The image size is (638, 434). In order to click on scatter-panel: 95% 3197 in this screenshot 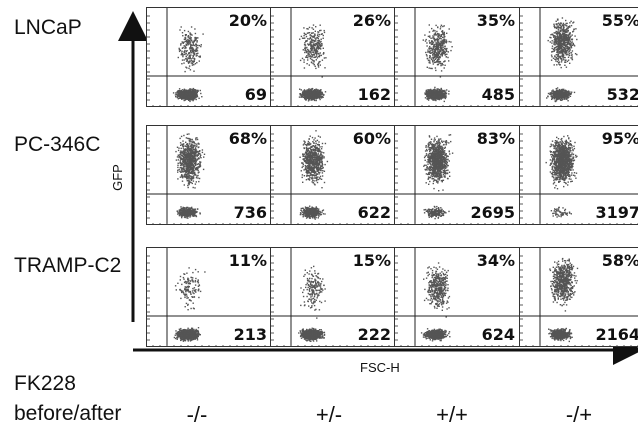, I will do `click(578, 175)`.